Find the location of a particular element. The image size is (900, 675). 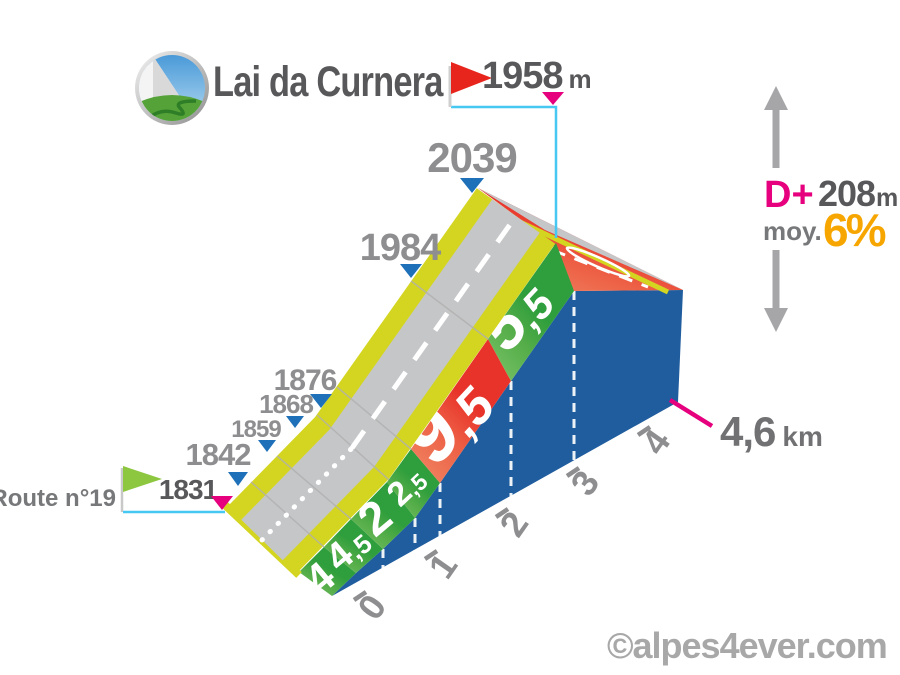

start-annotation: Route n°19 1831 is located at coordinates (116, 490).